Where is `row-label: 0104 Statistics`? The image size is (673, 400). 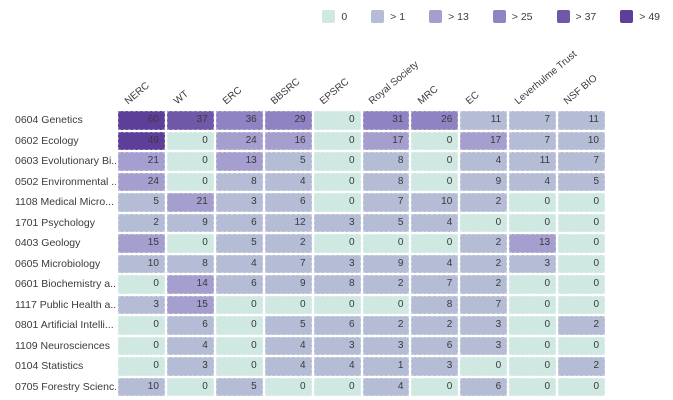
row-label: 0104 Statistics is located at coordinates (58, 366).